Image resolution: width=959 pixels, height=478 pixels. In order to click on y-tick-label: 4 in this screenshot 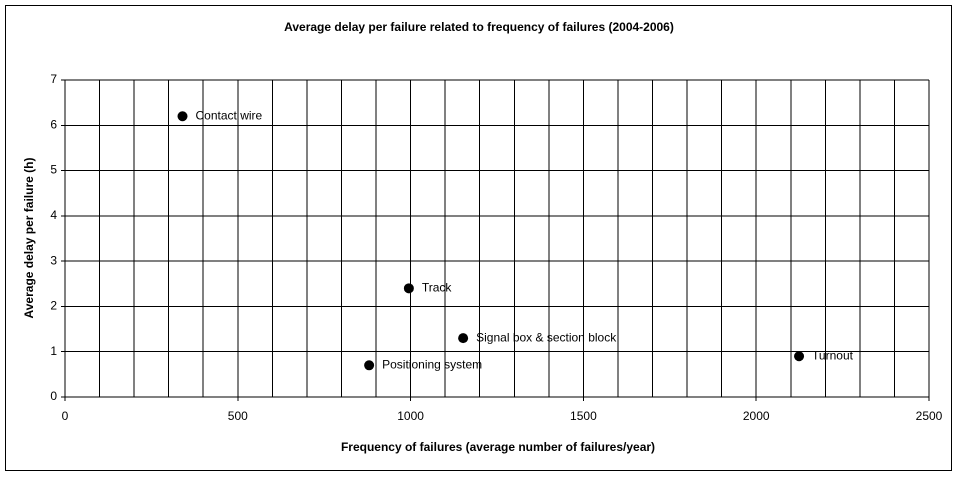, I will do `click(53, 215)`.